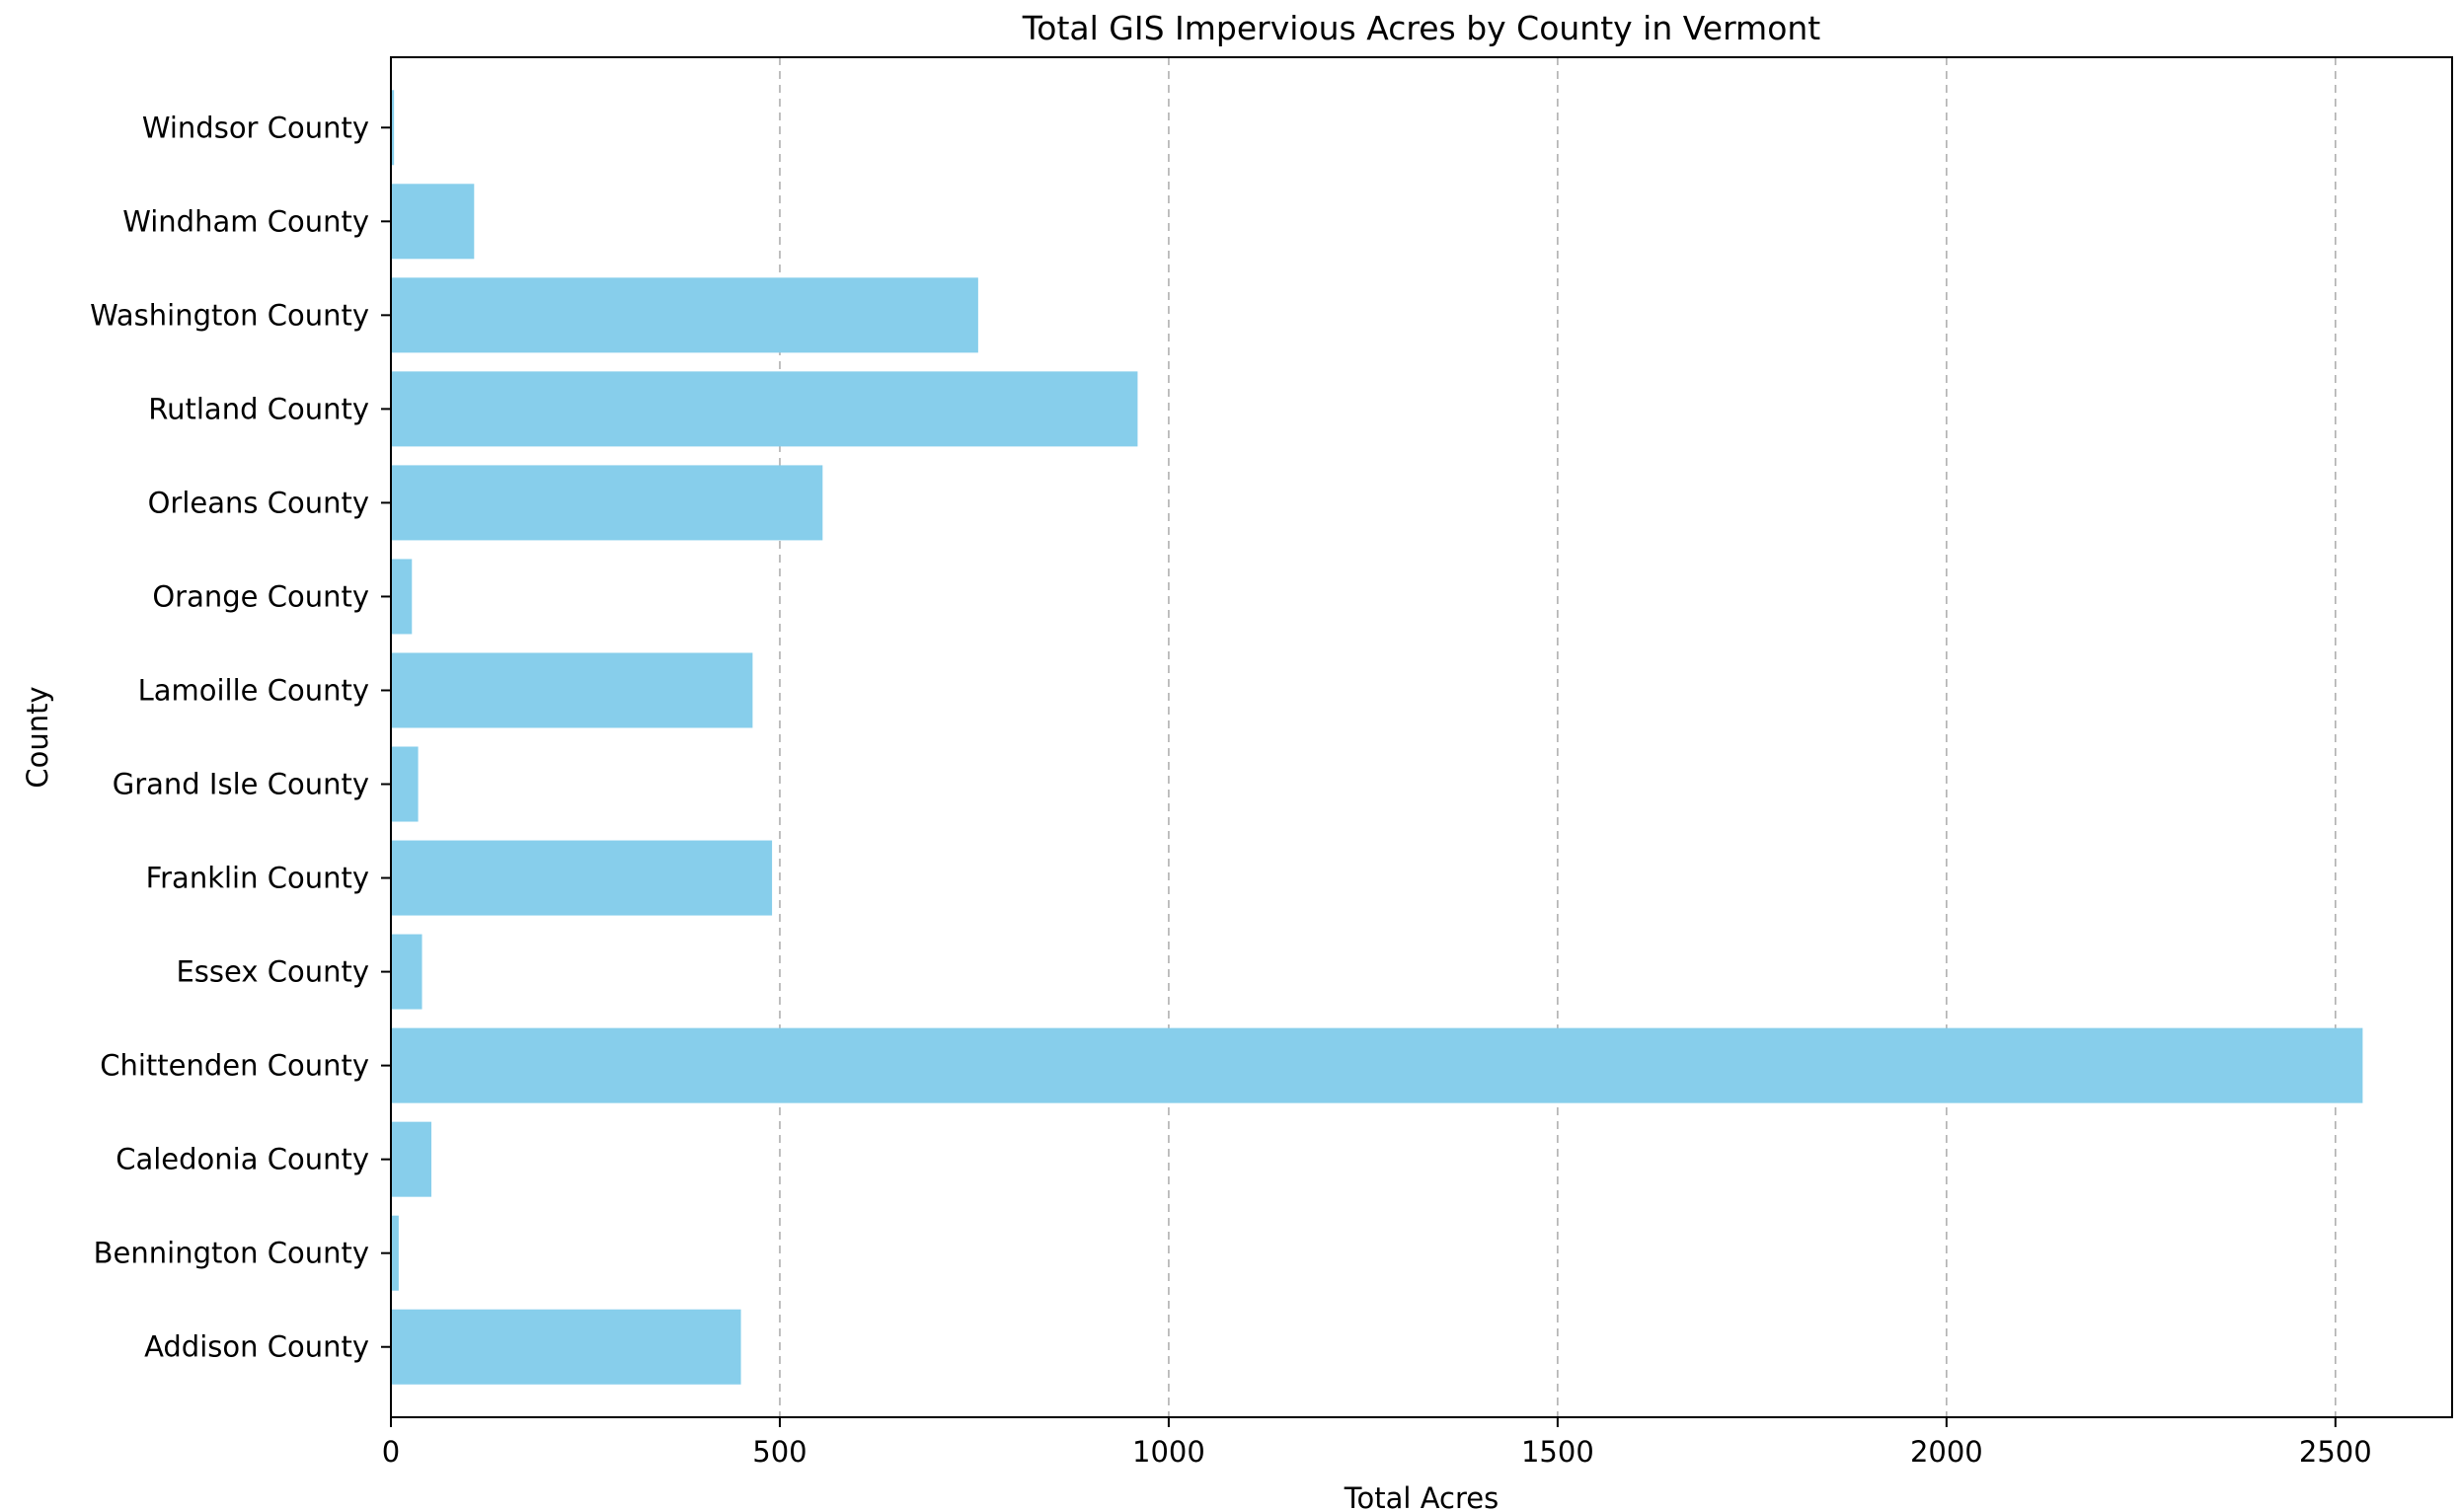 The width and height of the screenshot is (2460, 1512). Describe the element at coordinates (229, 315) in the screenshot. I see `y-tick-label: Washington County` at that location.